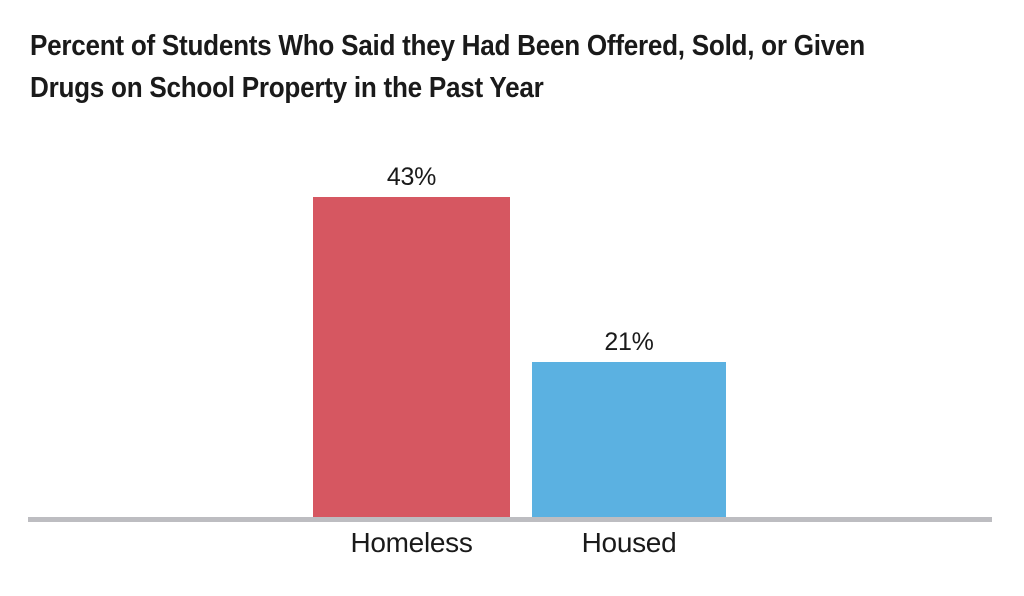 The width and height of the screenshot is (1024, 596). Describe the element at coordinates (411, 177) in the screenshot. I see `value-label-homeless: 43%` at that location.